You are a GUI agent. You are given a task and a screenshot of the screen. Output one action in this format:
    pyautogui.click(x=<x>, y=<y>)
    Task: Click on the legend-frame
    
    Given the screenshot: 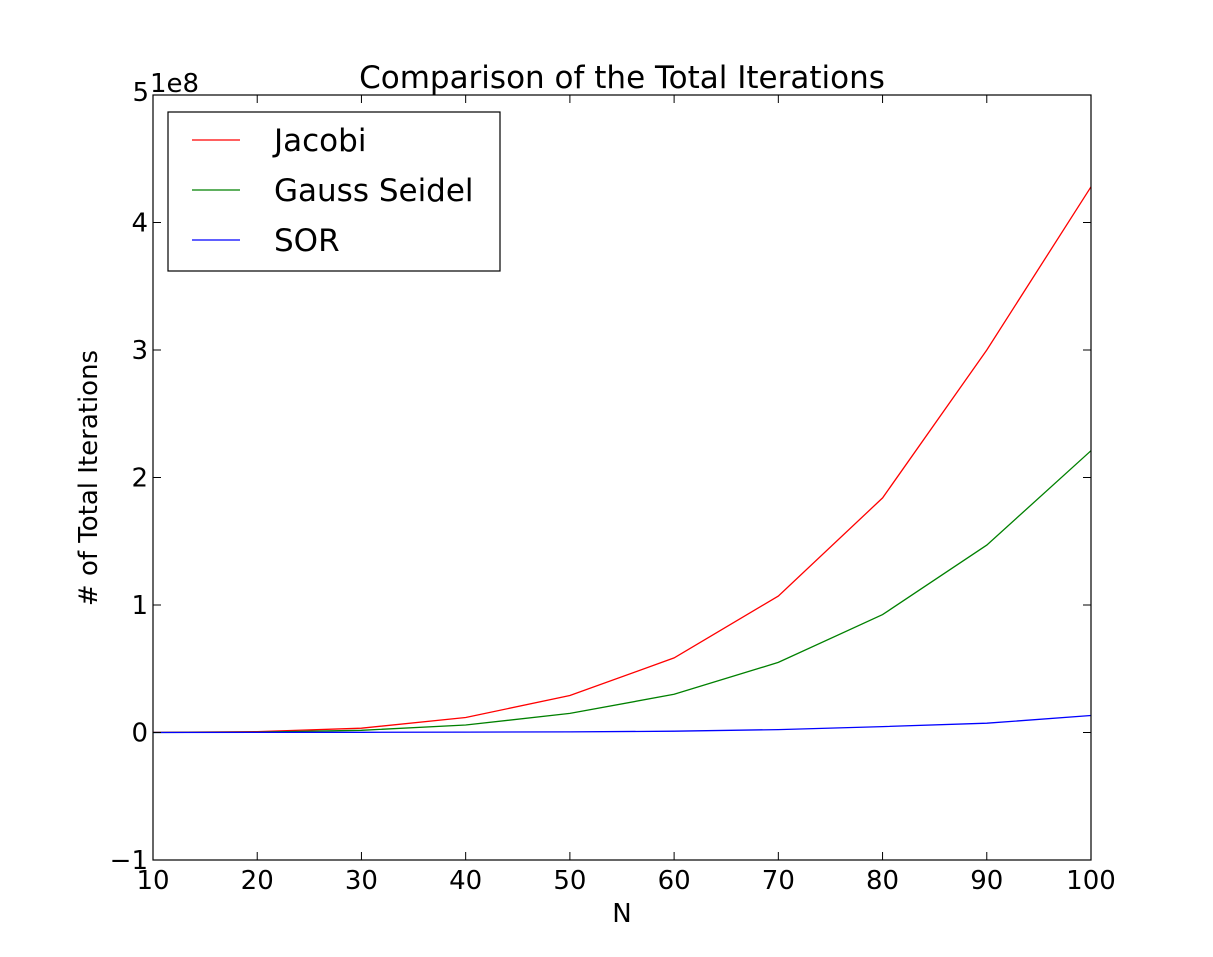 What is the action you would take?
    pyautogui.click(x=334, y=191)
    